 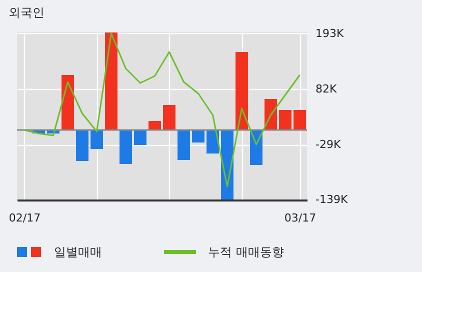 What do you see at coordinates (327, 89) in the screenshot?
I see `y-tick-label: 82K` at bounding box center [327, 89].